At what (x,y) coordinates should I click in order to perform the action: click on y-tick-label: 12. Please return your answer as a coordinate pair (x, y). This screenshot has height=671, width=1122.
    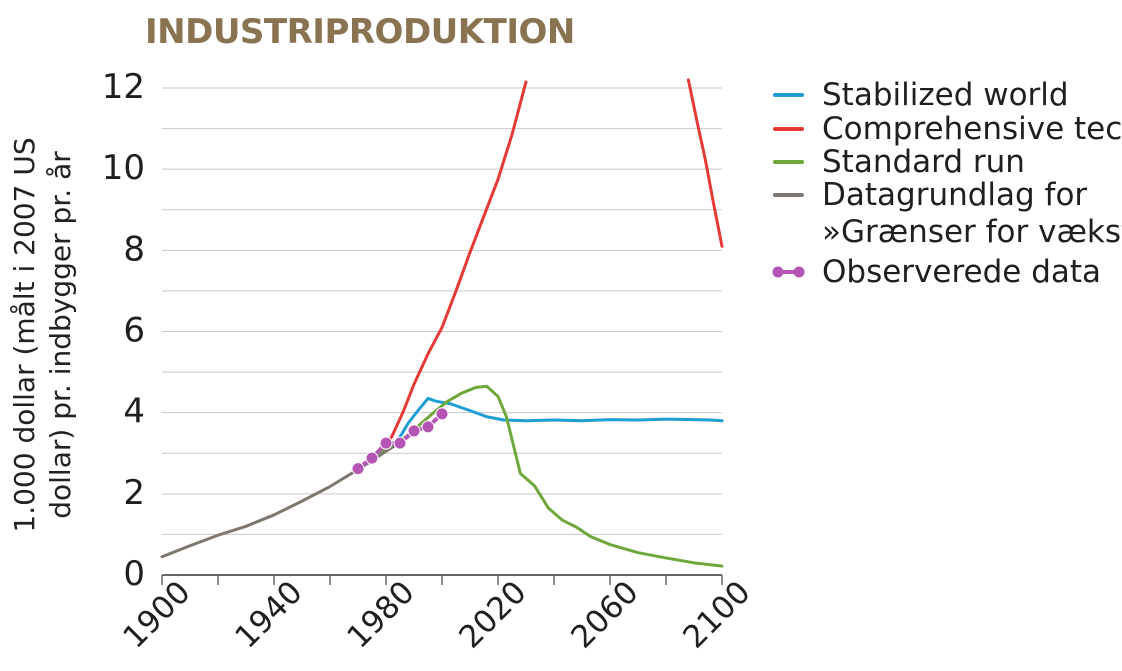
    Looking at the image, I should click on (123, 87).